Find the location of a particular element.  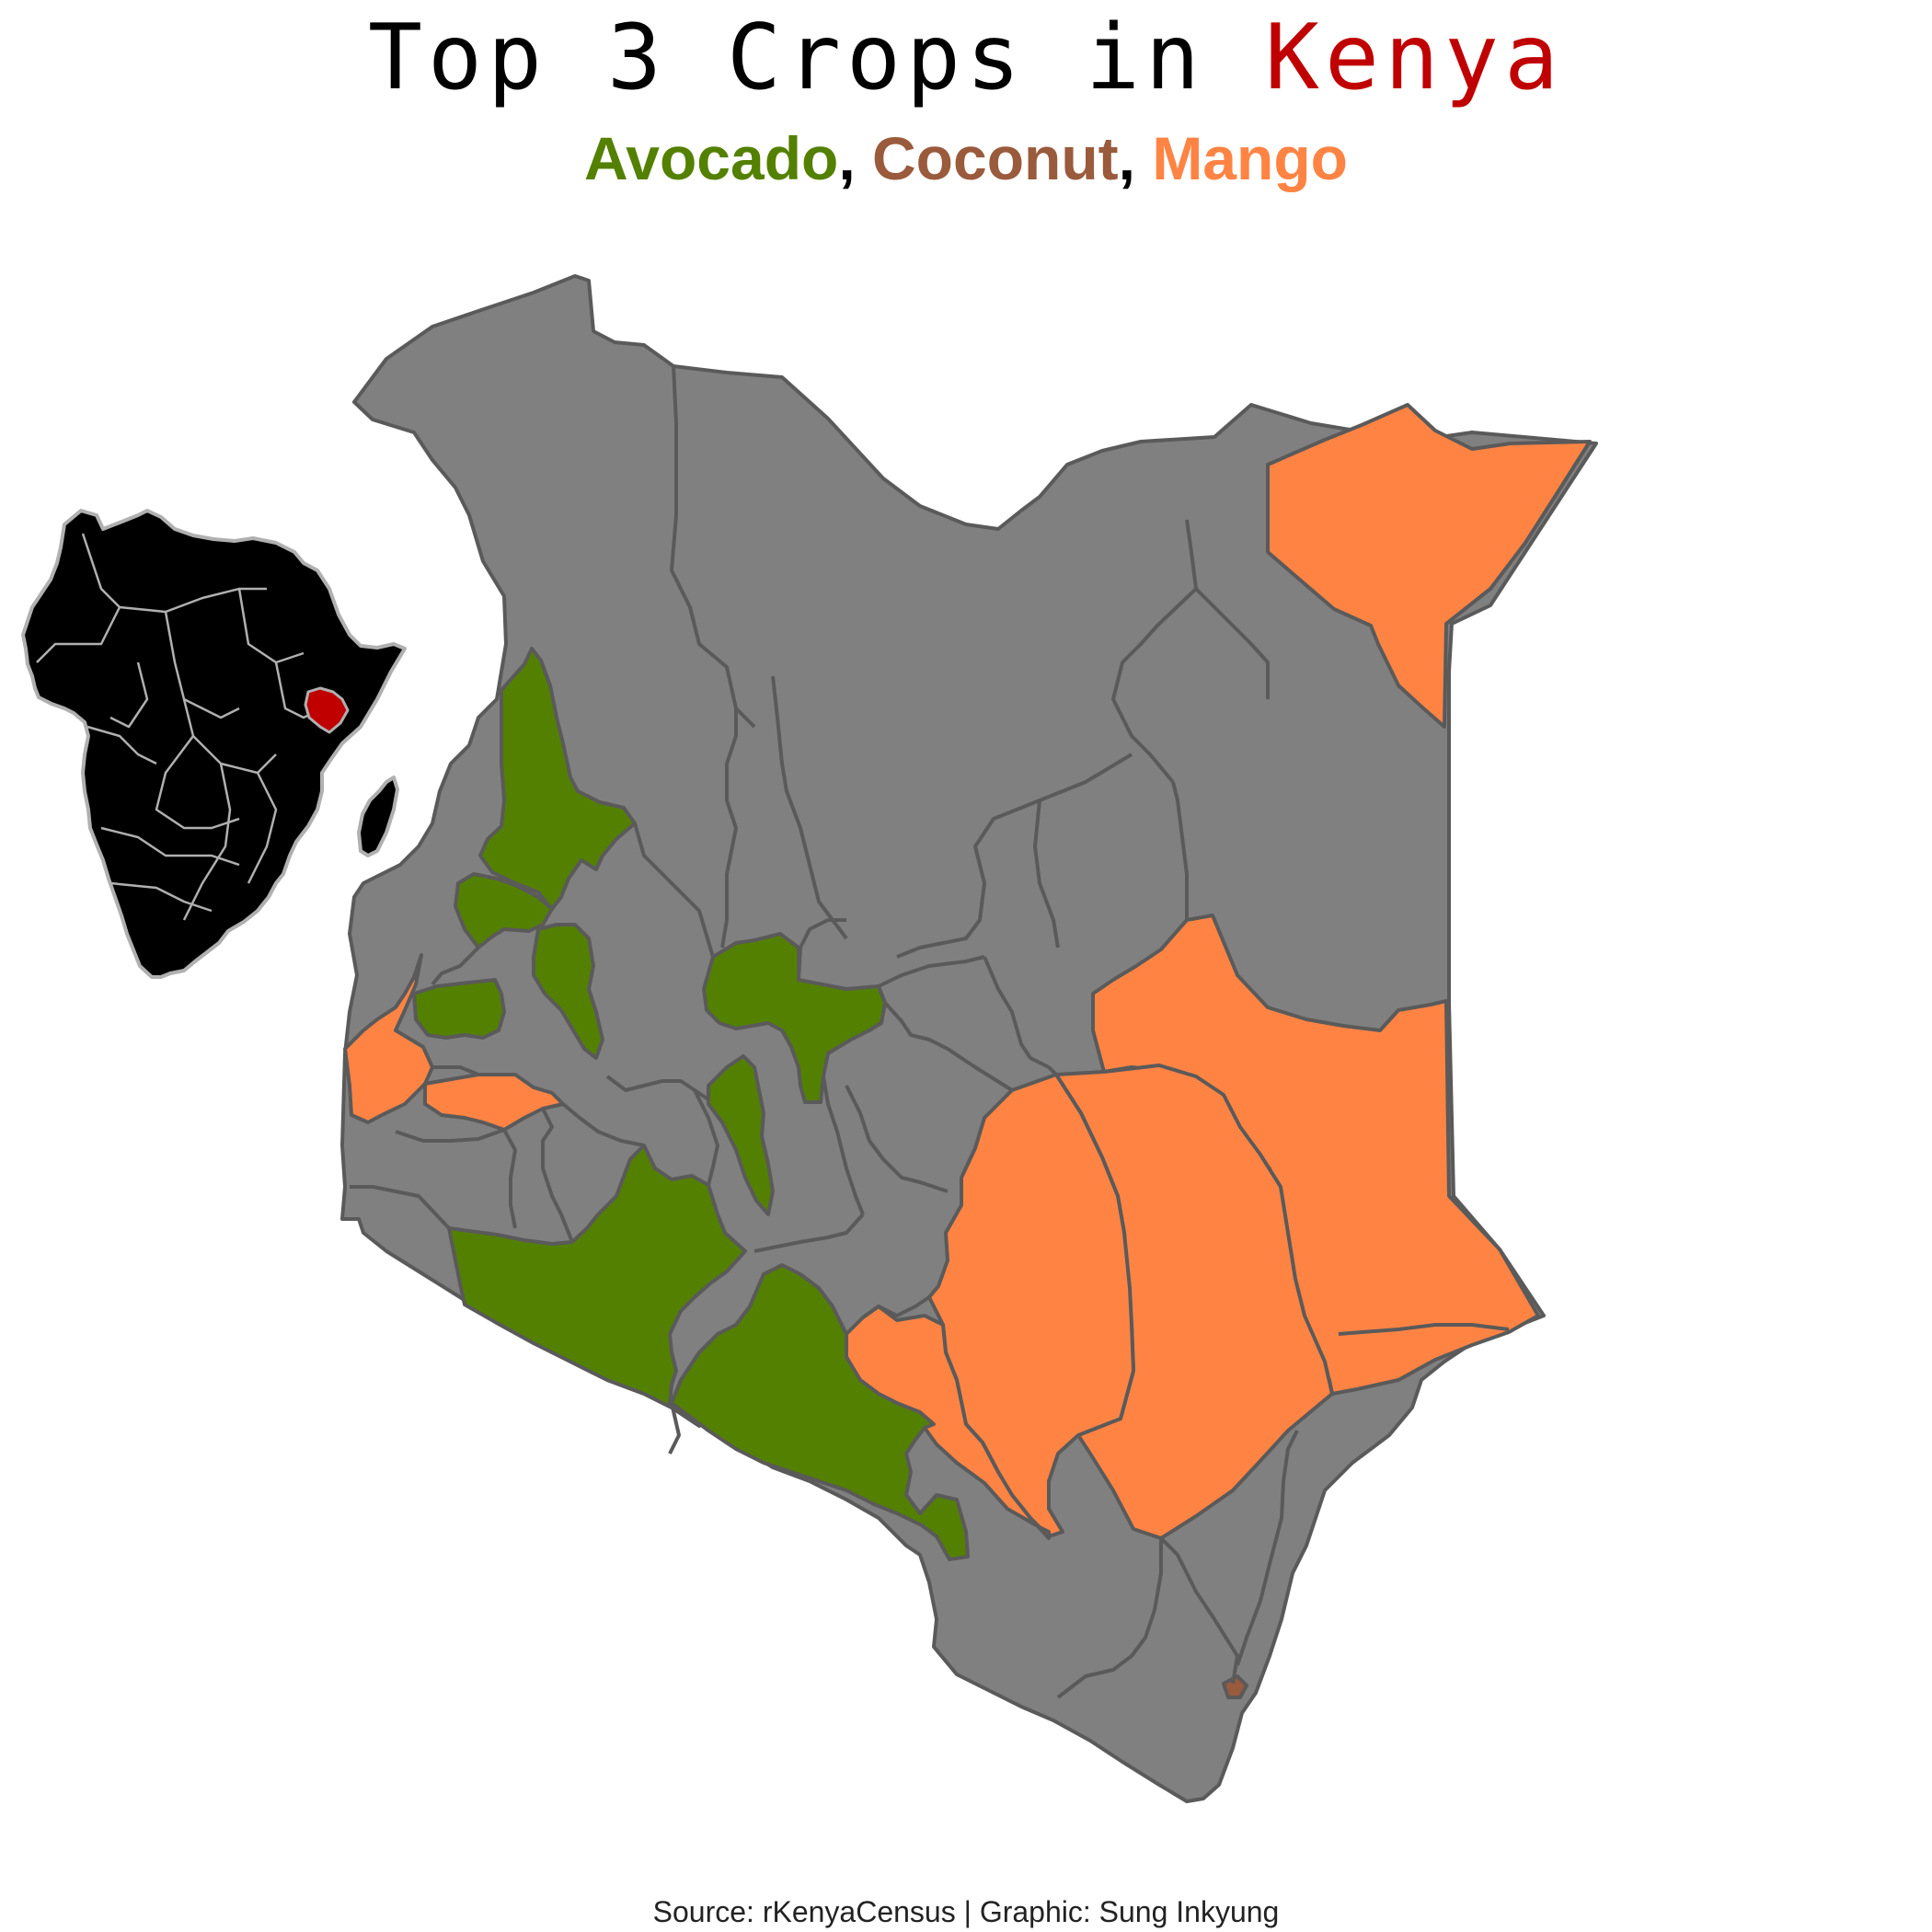

county-elgeyo is located at coordinates (568, 991).